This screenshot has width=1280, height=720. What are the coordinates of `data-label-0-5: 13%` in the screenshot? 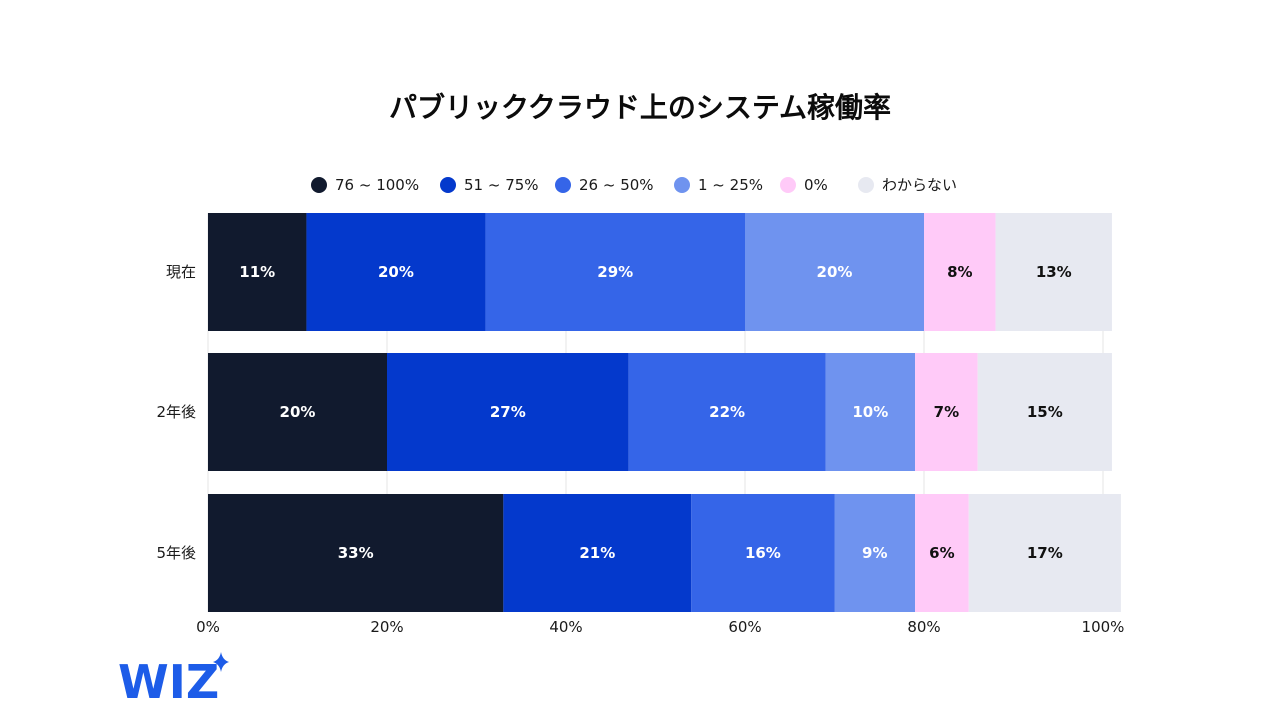 It's located at (1054, 272).